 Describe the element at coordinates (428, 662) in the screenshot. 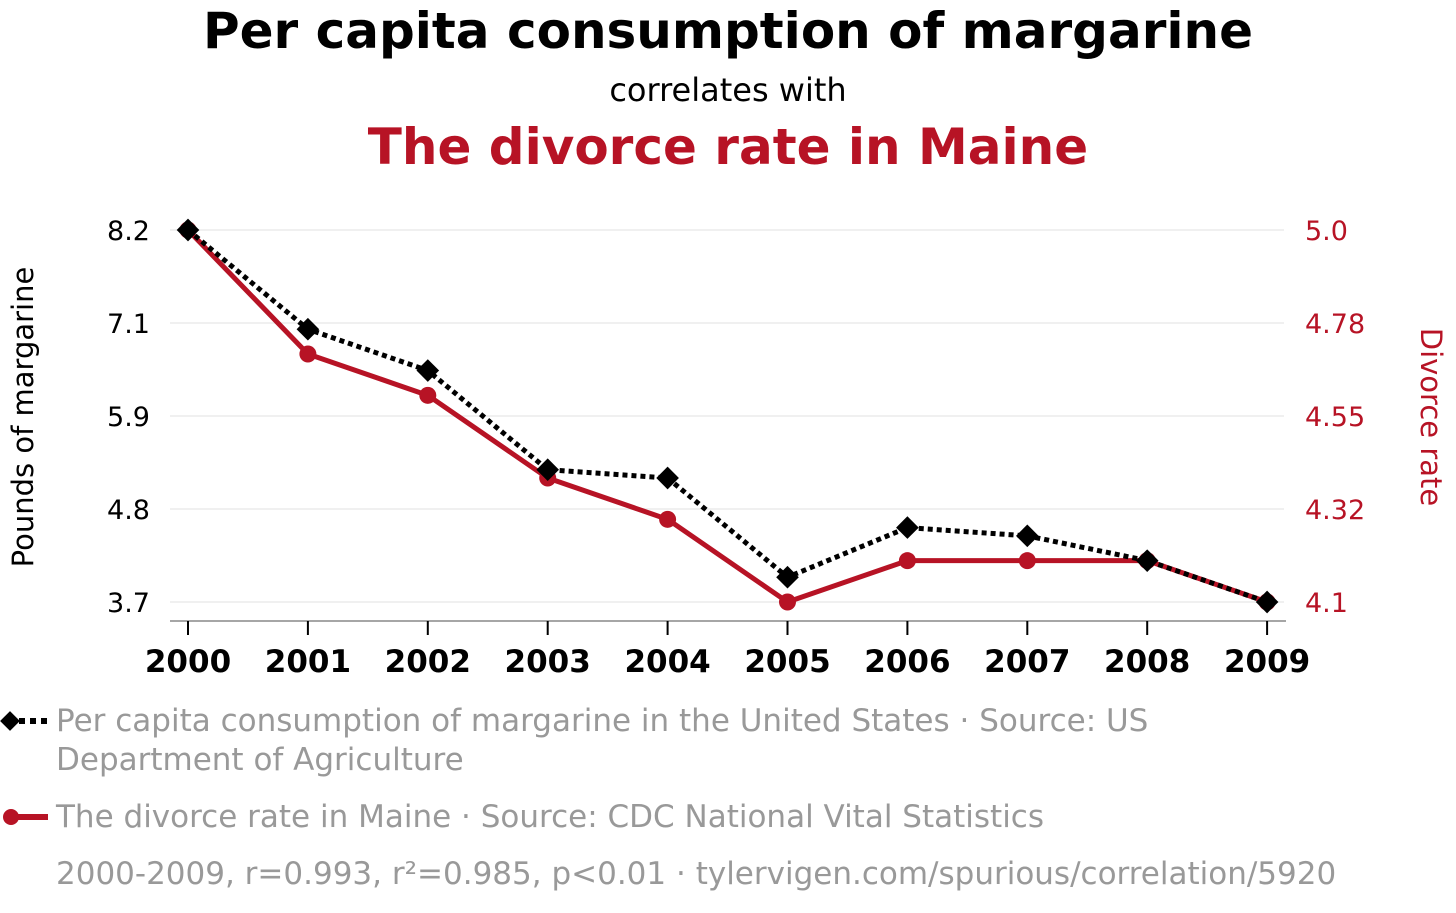

I see `x-tick-label: 2002` at that location.